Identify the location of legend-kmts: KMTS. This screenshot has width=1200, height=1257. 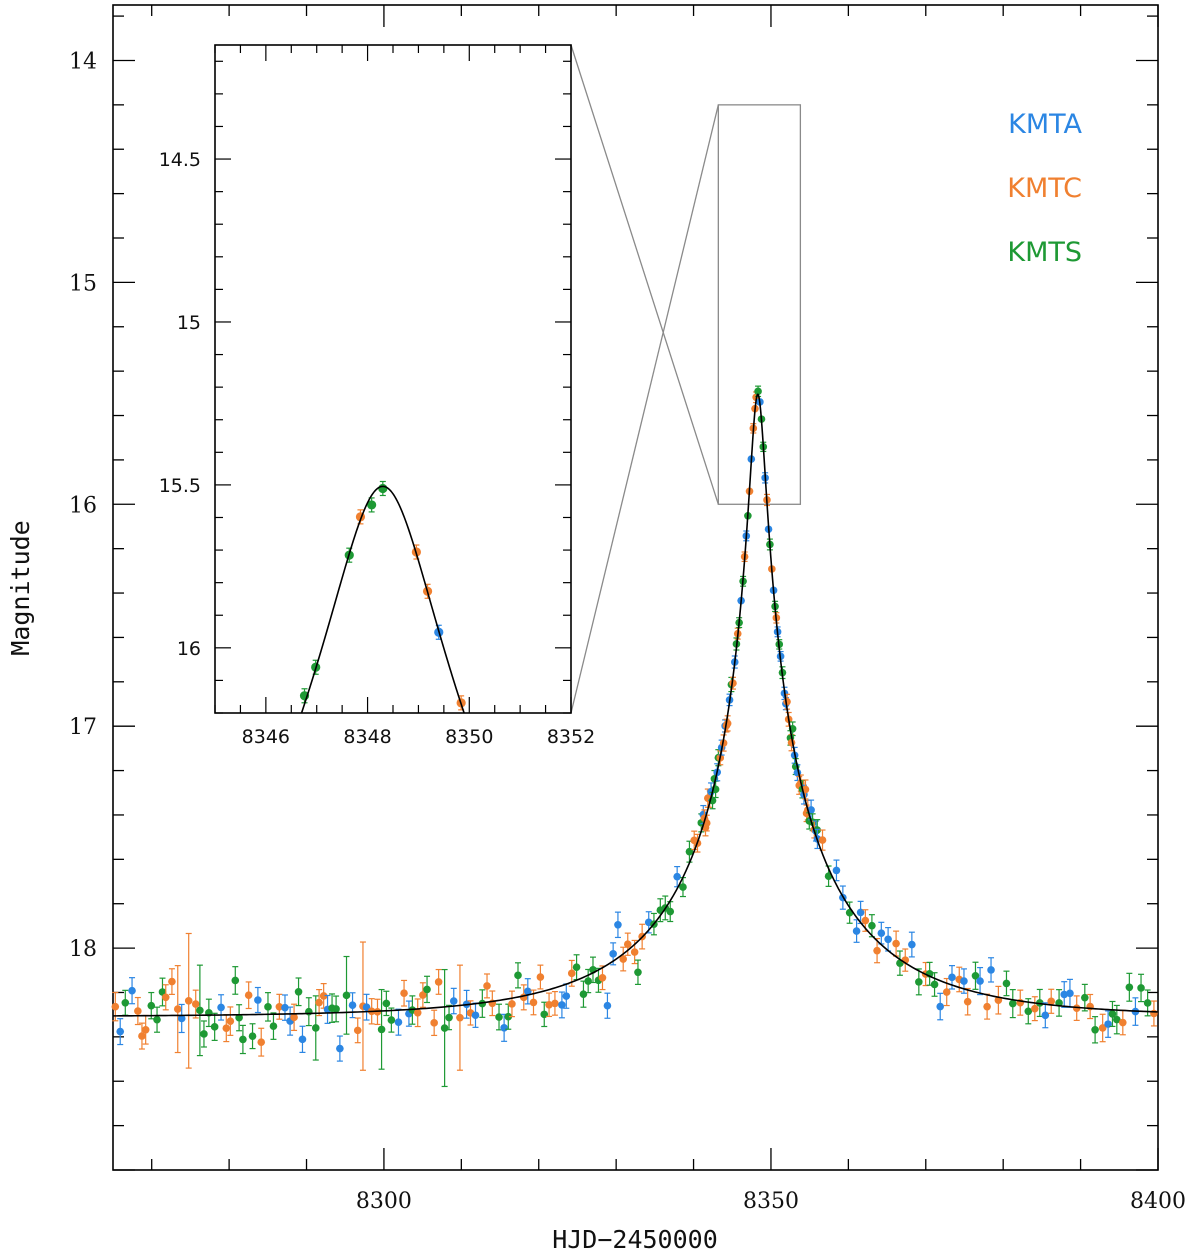
(1044, 252).